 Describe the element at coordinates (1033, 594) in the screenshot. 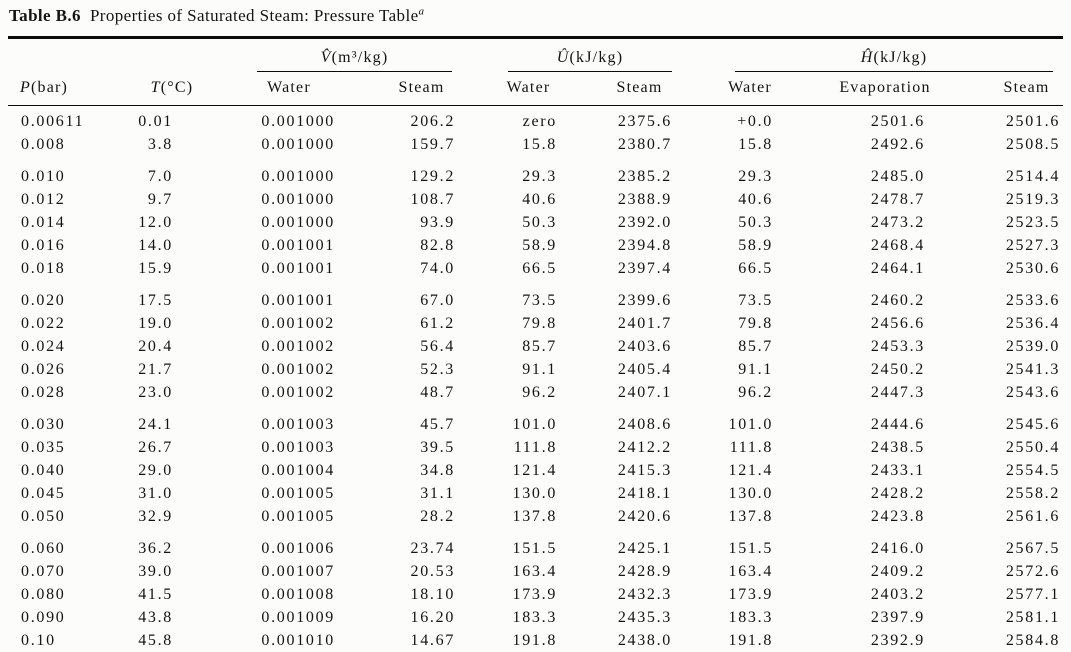

I see `table-cell: 2577.1` at that location.